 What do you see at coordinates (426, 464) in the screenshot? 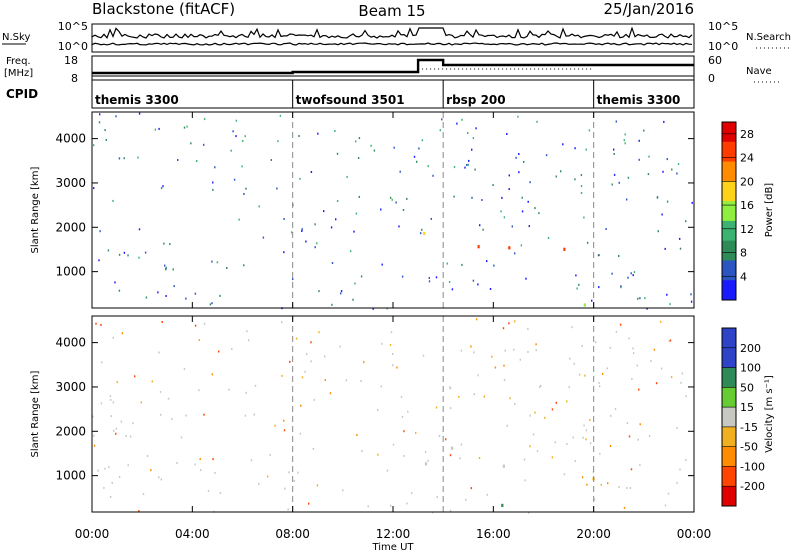
I see `vel-echo-cell` at bounding box center [426, 464].